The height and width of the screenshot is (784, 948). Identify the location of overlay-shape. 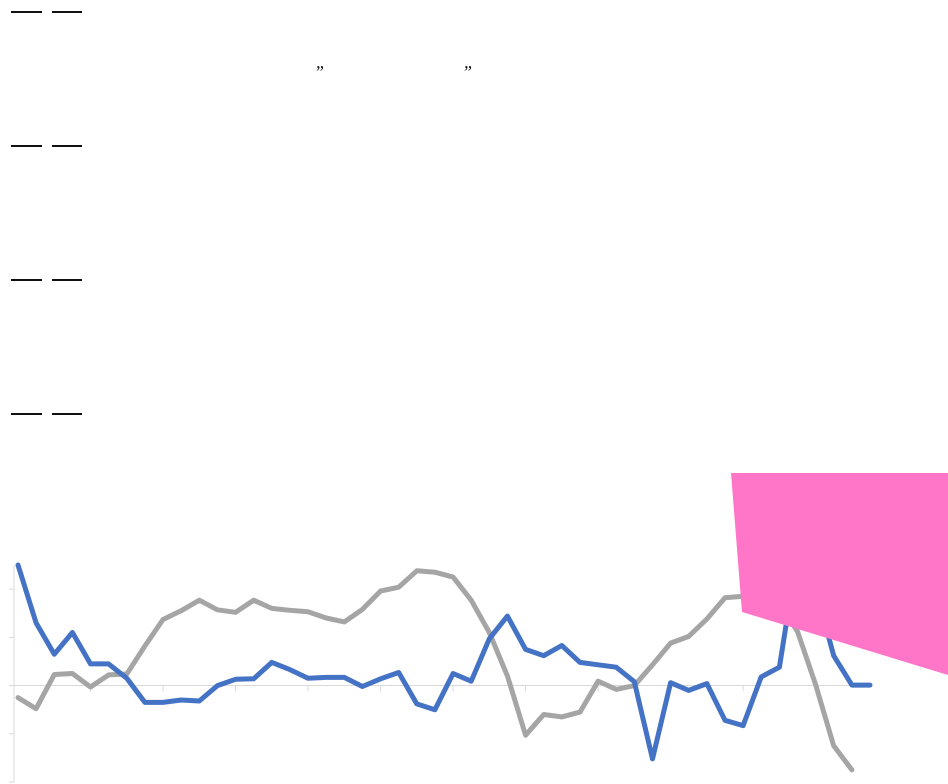
(839, 574).